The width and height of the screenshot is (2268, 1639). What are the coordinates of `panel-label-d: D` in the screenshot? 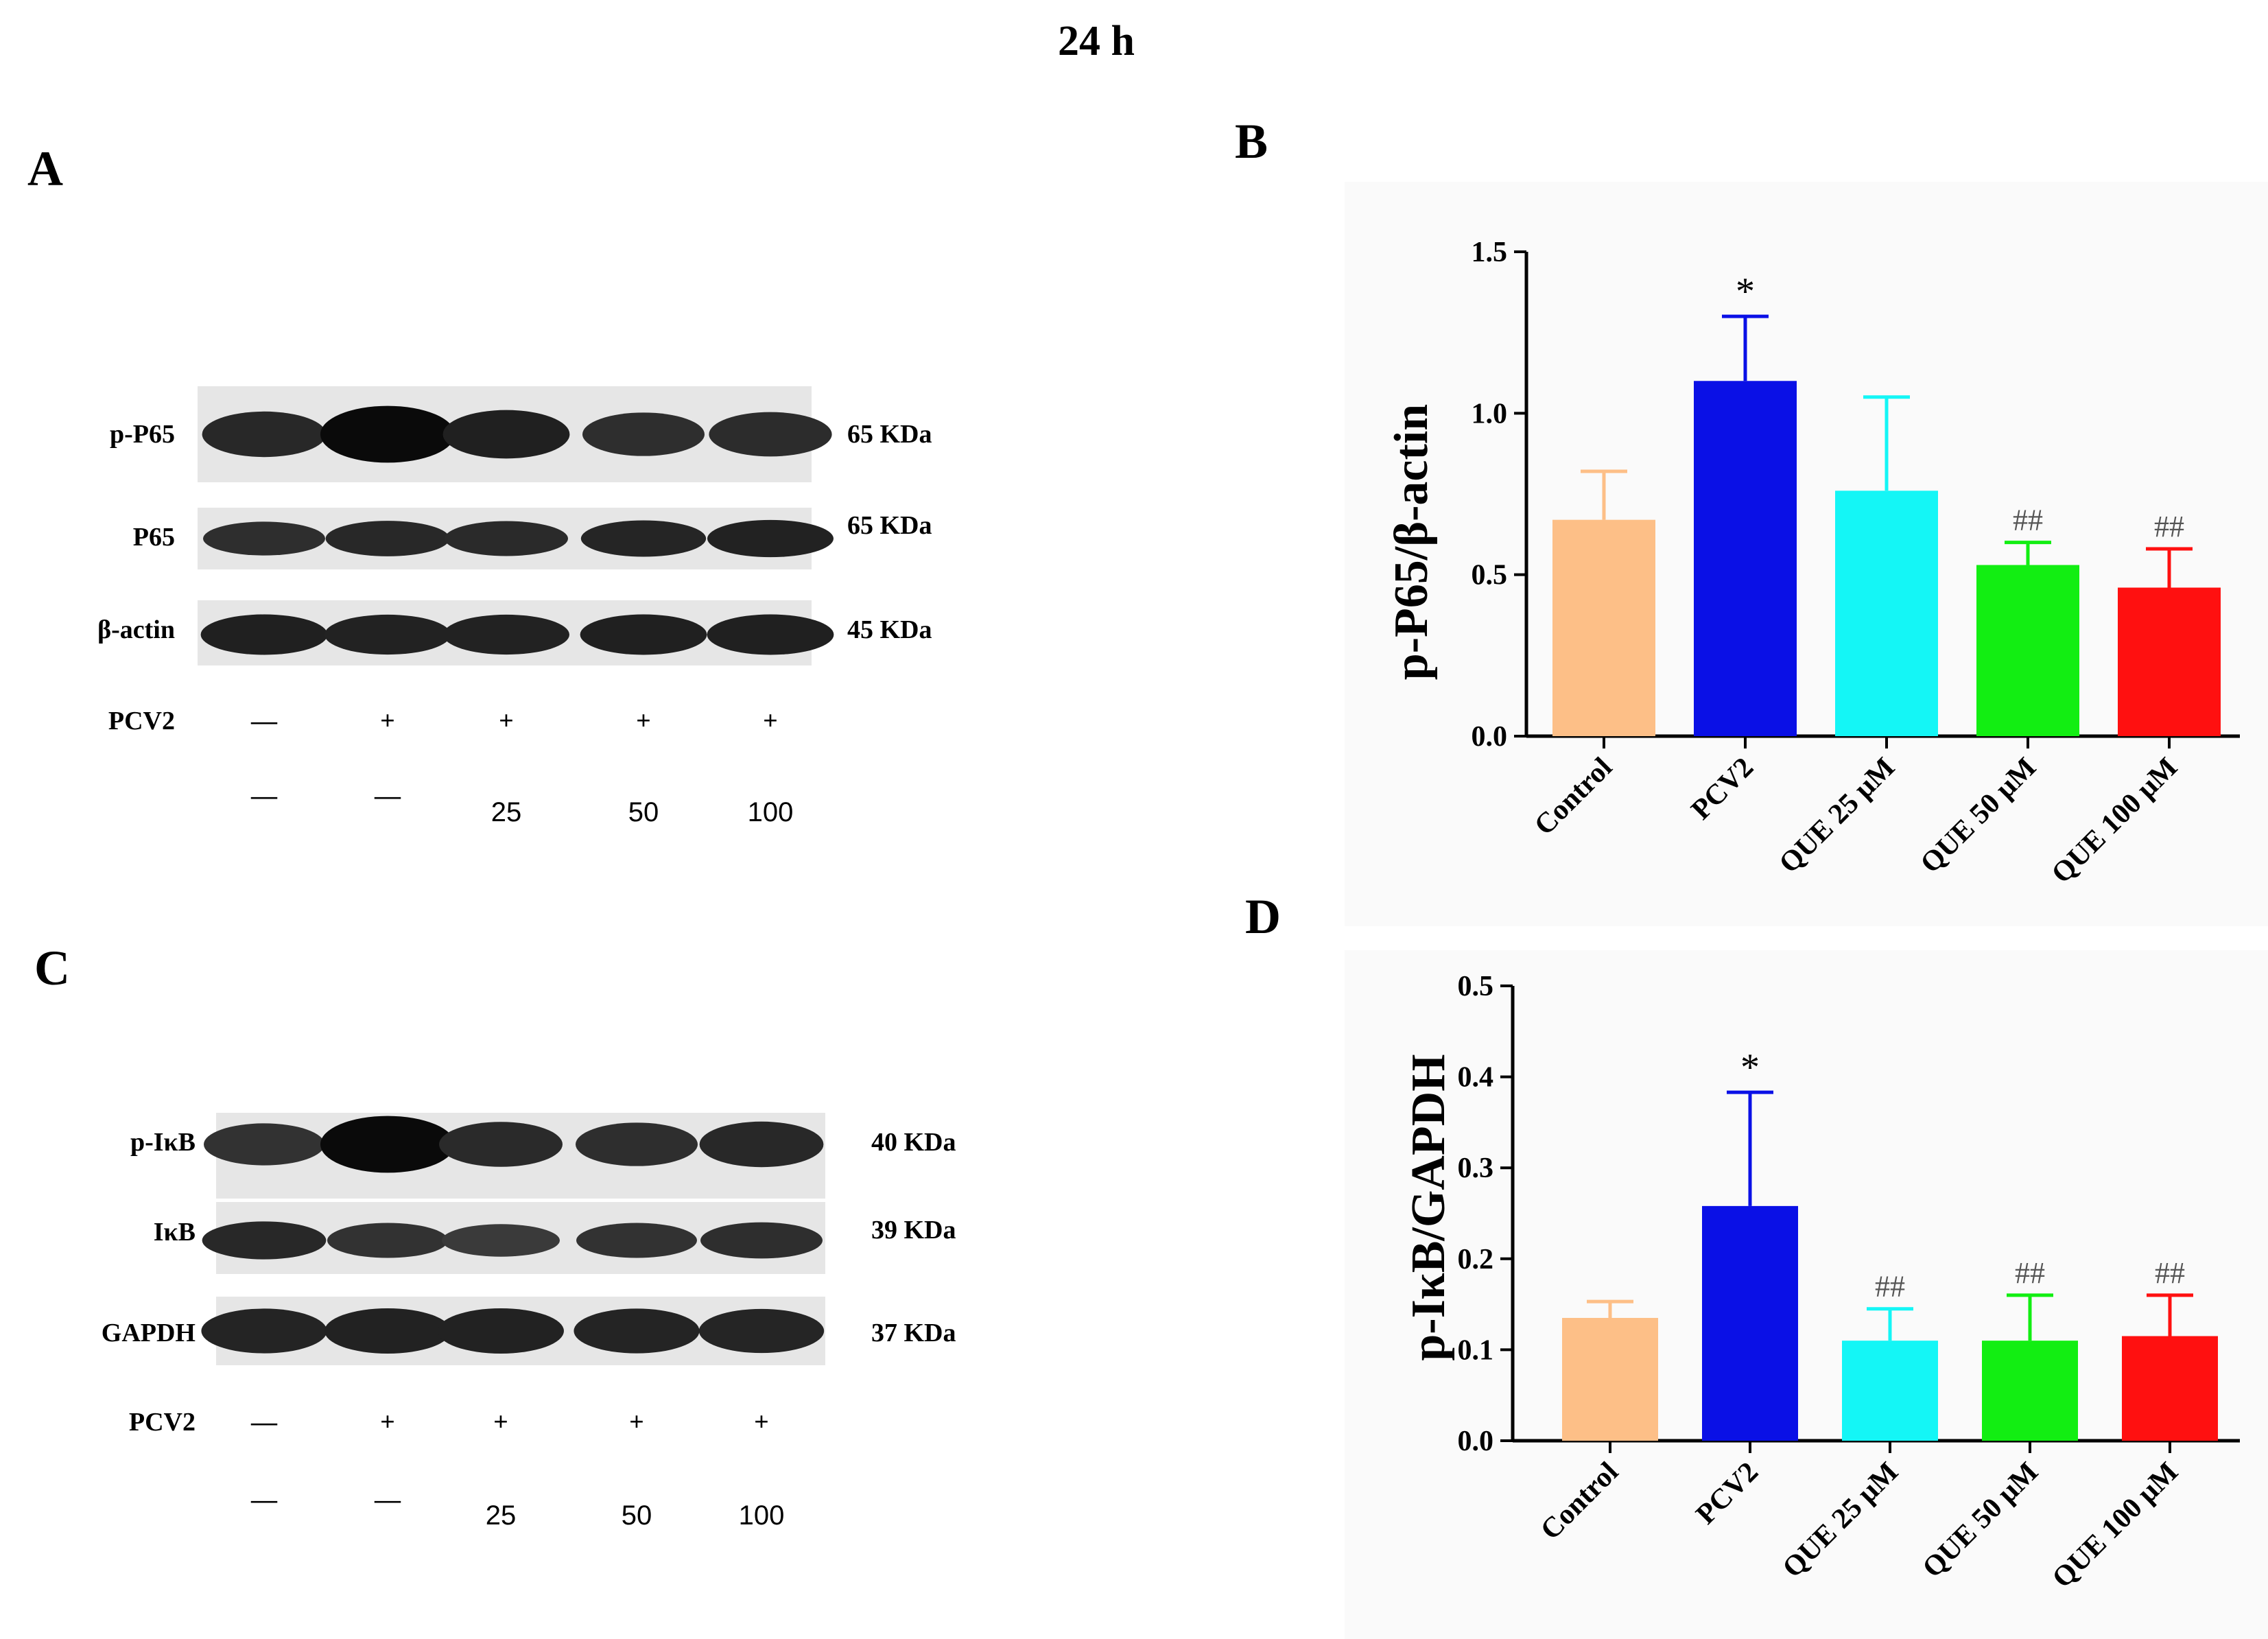 It's located at (1263, 916).